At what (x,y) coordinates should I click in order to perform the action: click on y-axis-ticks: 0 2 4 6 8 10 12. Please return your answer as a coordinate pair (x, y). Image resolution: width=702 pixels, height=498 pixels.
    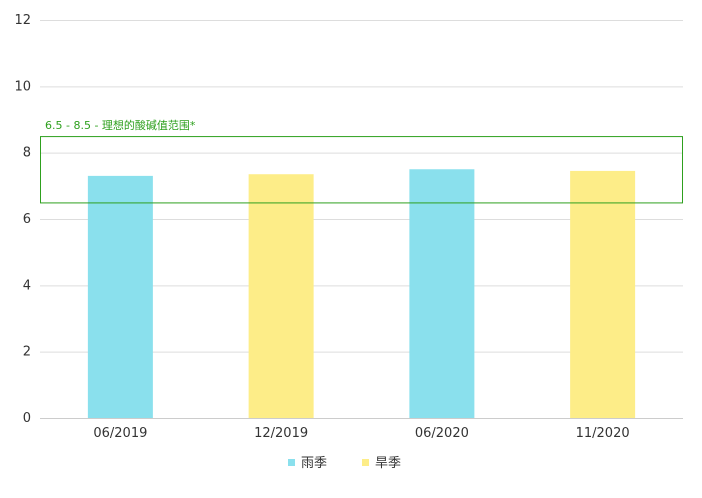
    Looking at the image, I should click on (22, 219).